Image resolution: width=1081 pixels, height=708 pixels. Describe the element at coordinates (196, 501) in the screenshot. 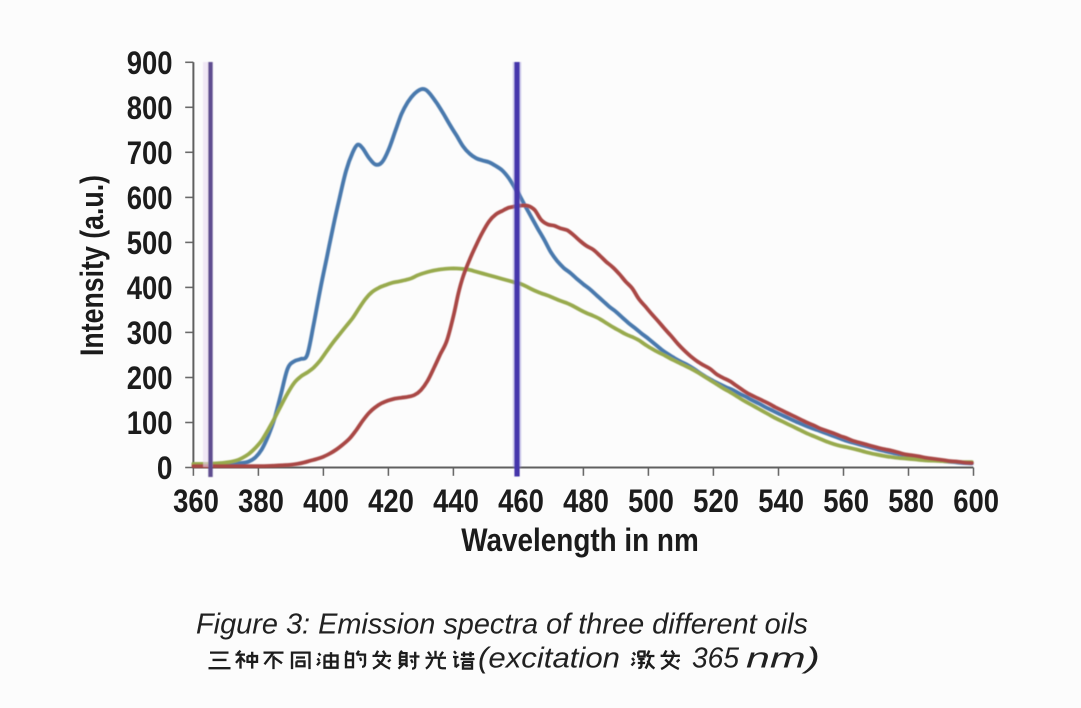

I see `svg-text: 360` at that location.